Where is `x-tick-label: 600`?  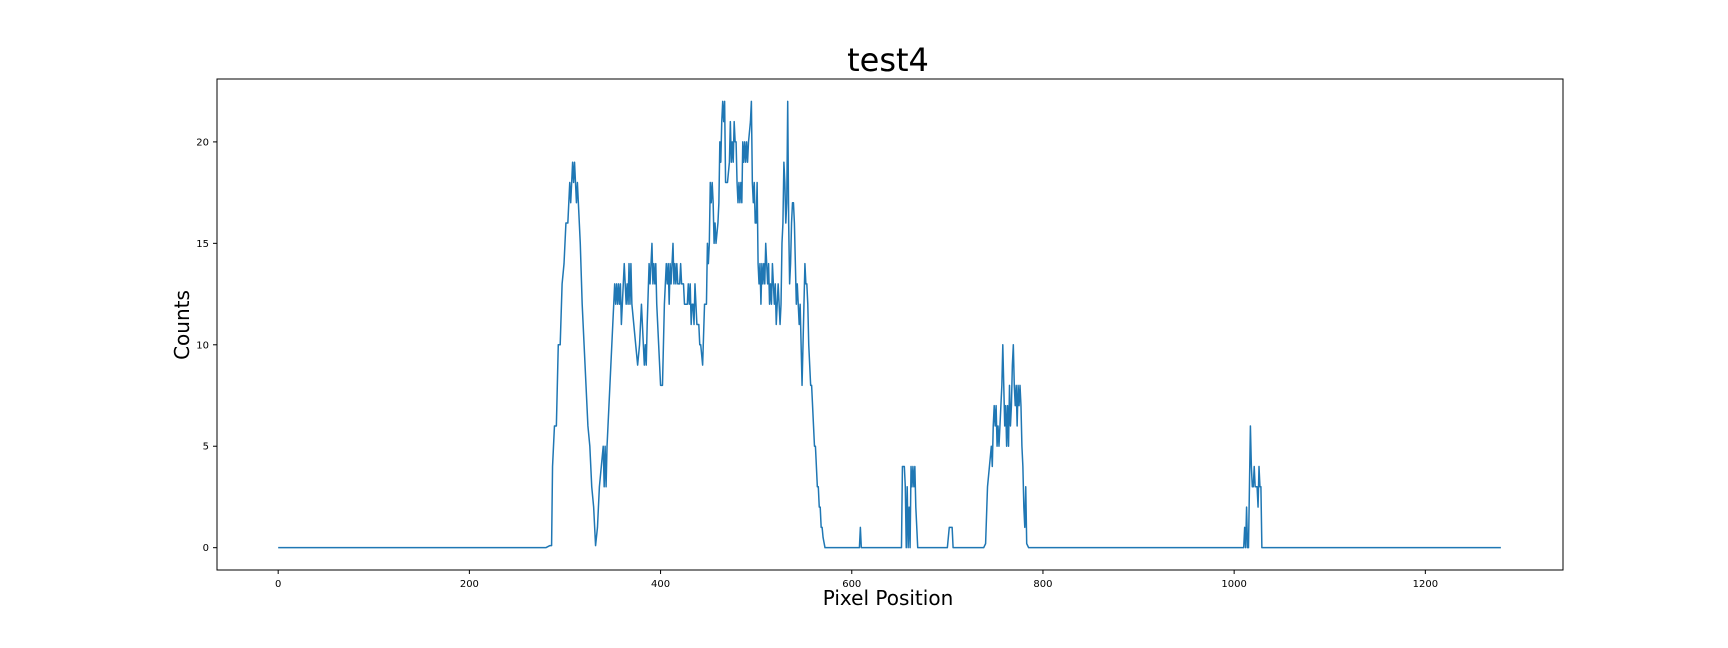
x-tick-label: 600 is located at coordinates (851, 584).